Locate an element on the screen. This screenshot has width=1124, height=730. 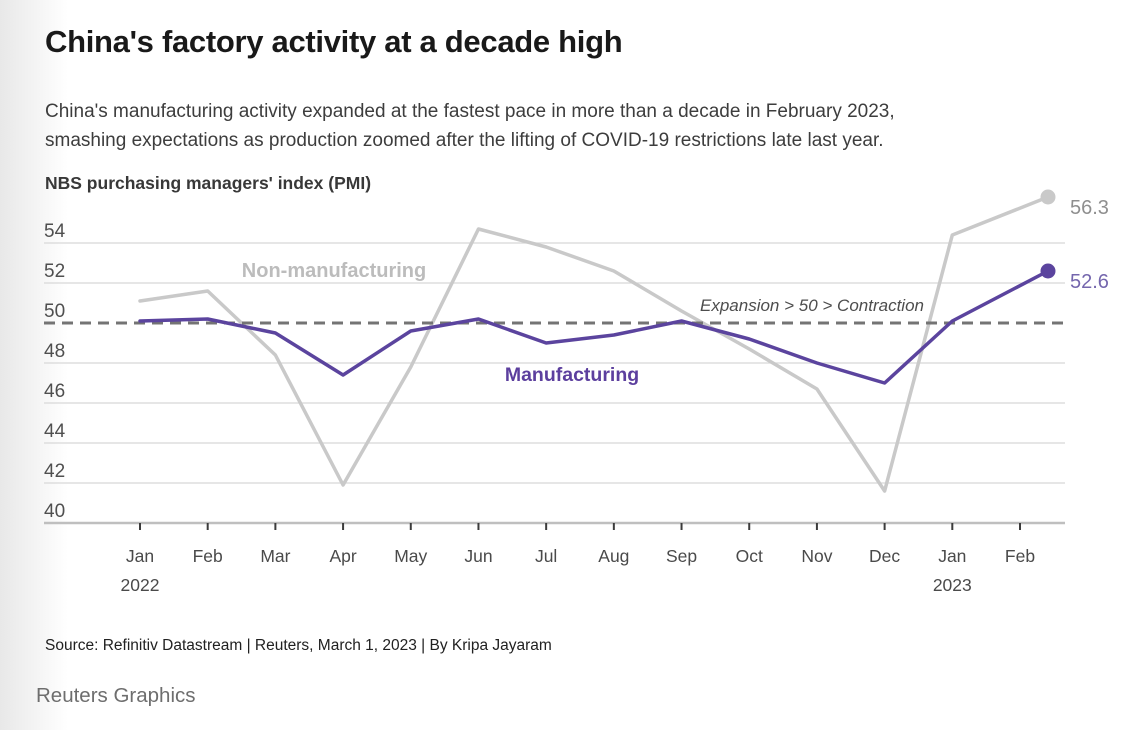
x-axis-year-2023: 2023 is located at coordinates (952, 585).